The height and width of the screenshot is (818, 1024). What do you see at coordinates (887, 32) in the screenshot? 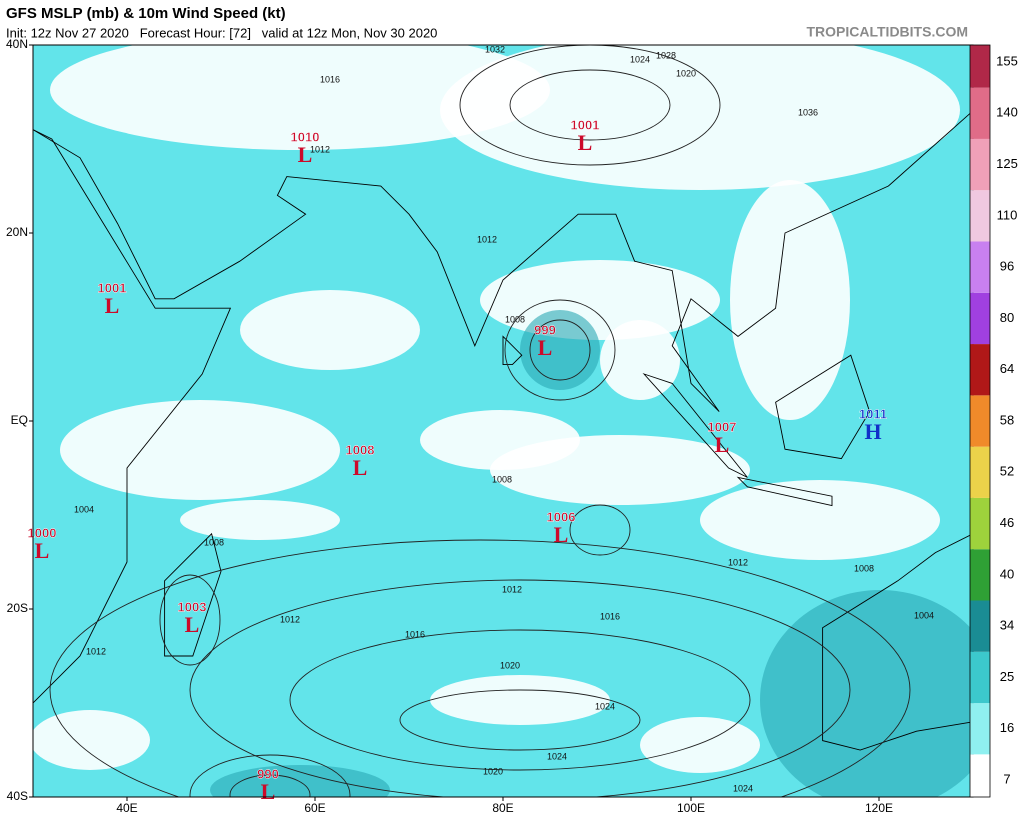
I see `source-label: TROPICALTIDBITS.COM` at bounding box center [887, 32].